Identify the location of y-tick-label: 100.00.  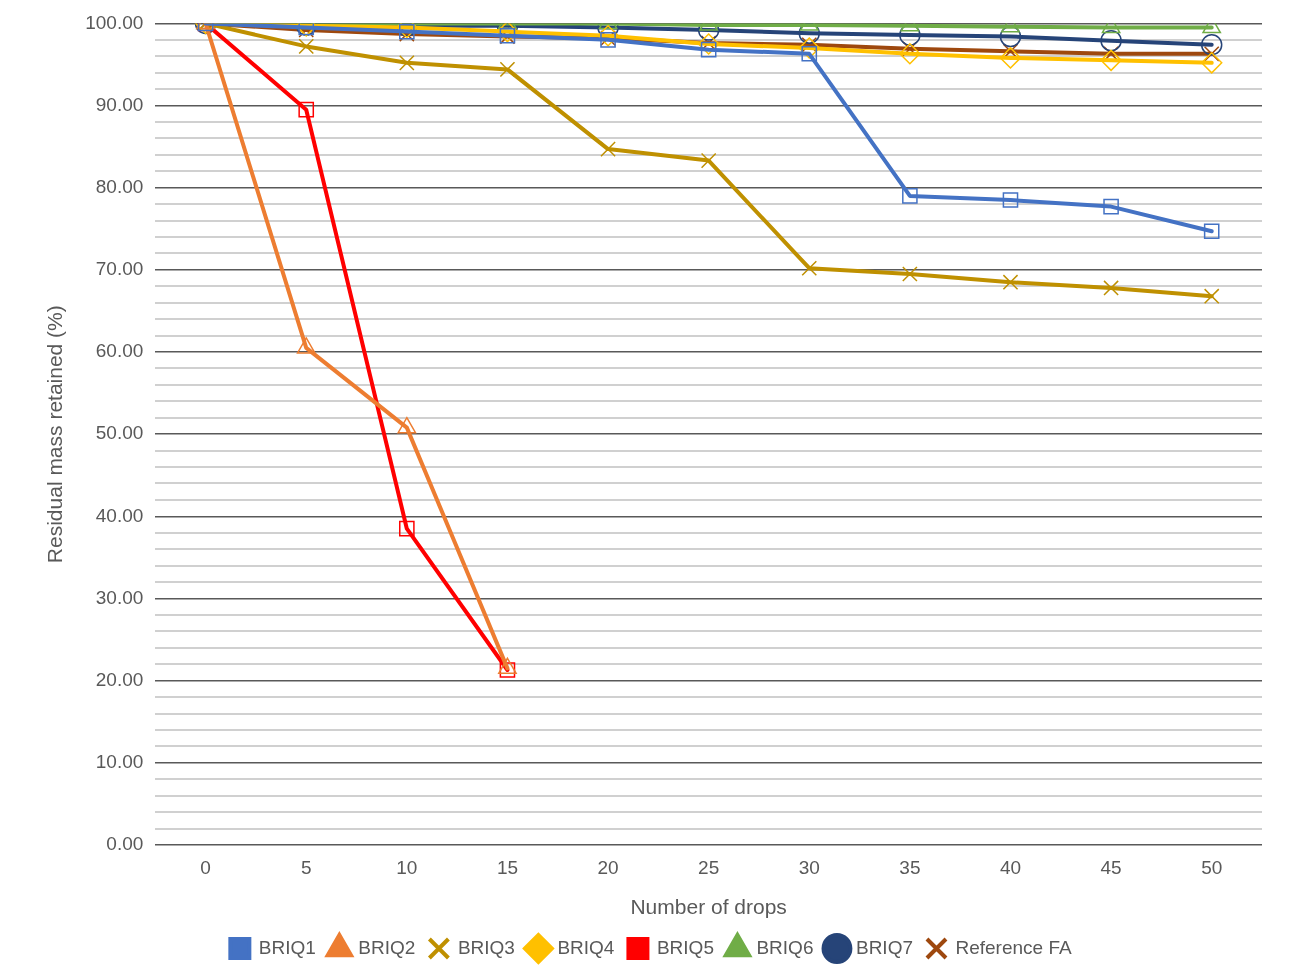
(114, 22).